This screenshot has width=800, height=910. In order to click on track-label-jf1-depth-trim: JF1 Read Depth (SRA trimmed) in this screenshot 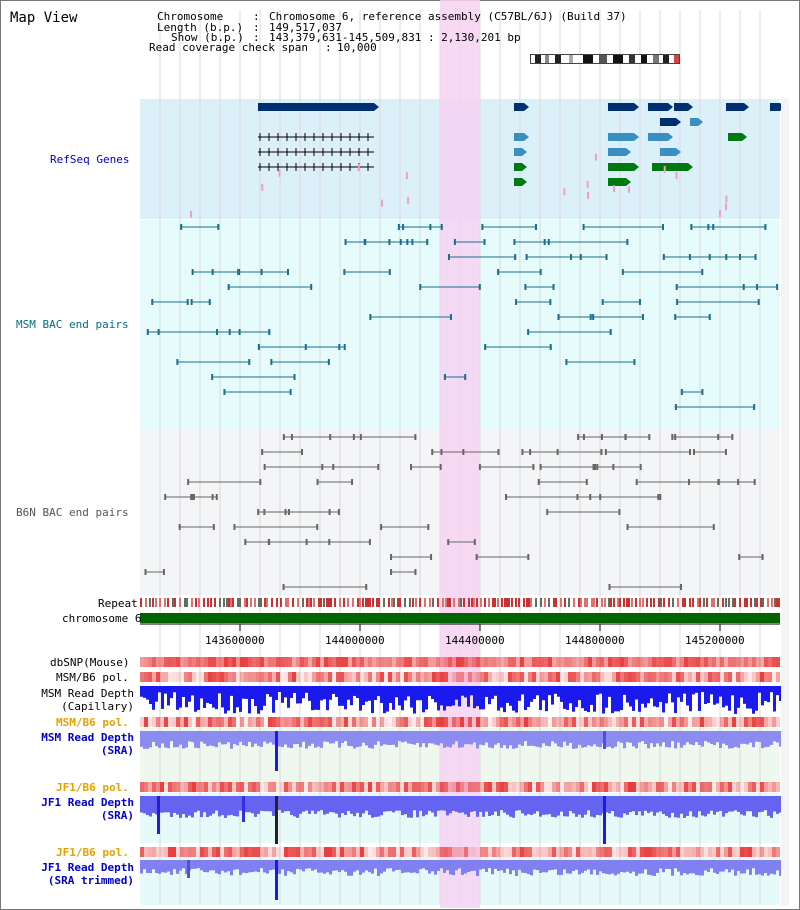, I will do `click(85, 874)`.